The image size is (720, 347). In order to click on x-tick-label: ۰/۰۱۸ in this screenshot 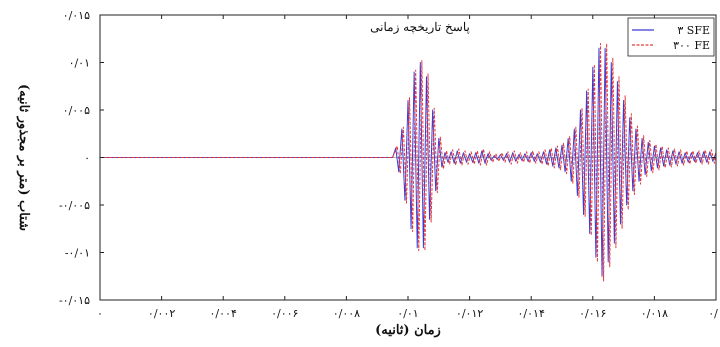, I will do `click(654, 313)`.